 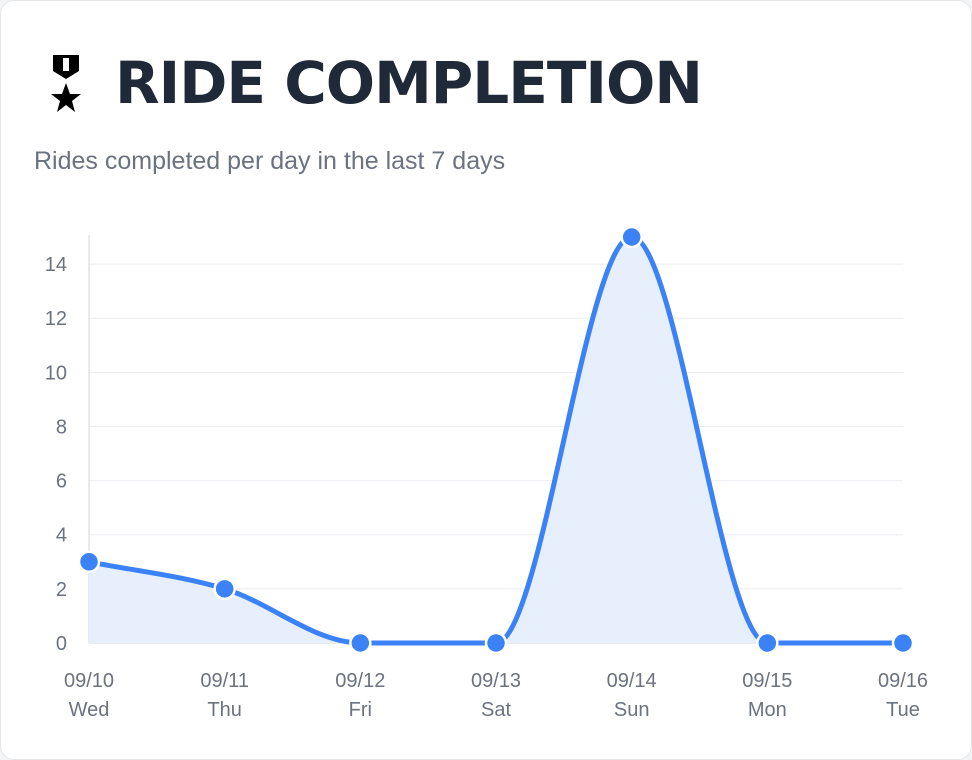 What do you see at coordinates (767, 681) in the screenshot?
I see `x-tick-date: 09/15` at bounding box center [767, 681].